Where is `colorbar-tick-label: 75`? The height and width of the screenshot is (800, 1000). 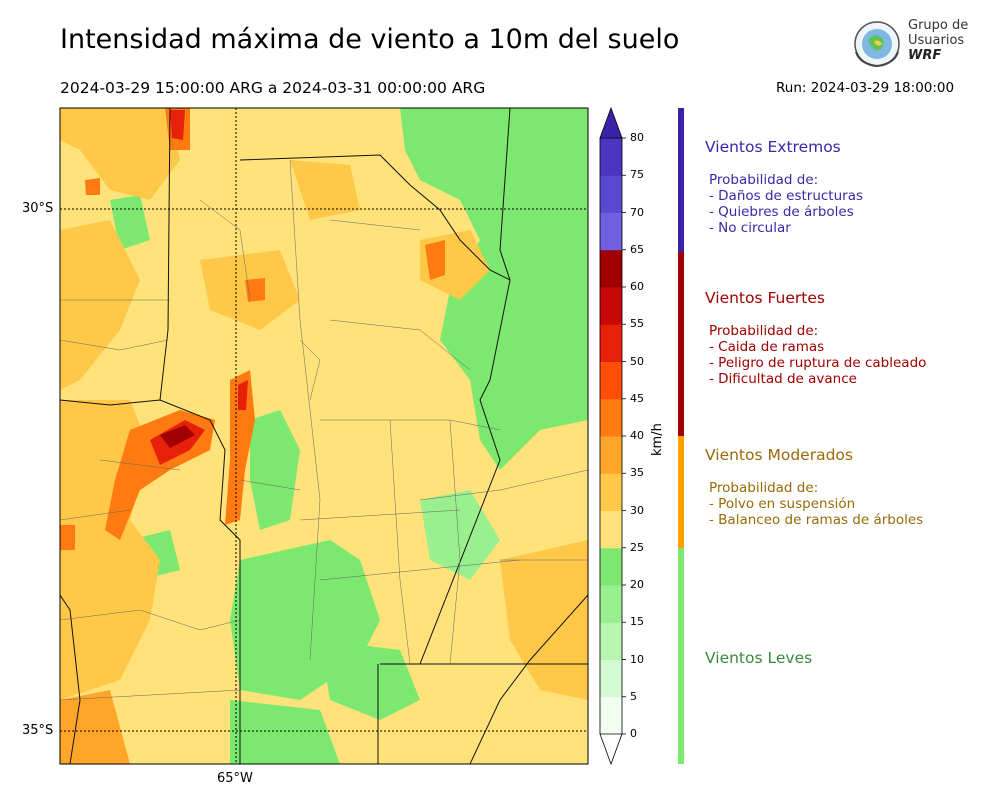 colorbar-tick-label: 75 is located at coordinates (637, 175).